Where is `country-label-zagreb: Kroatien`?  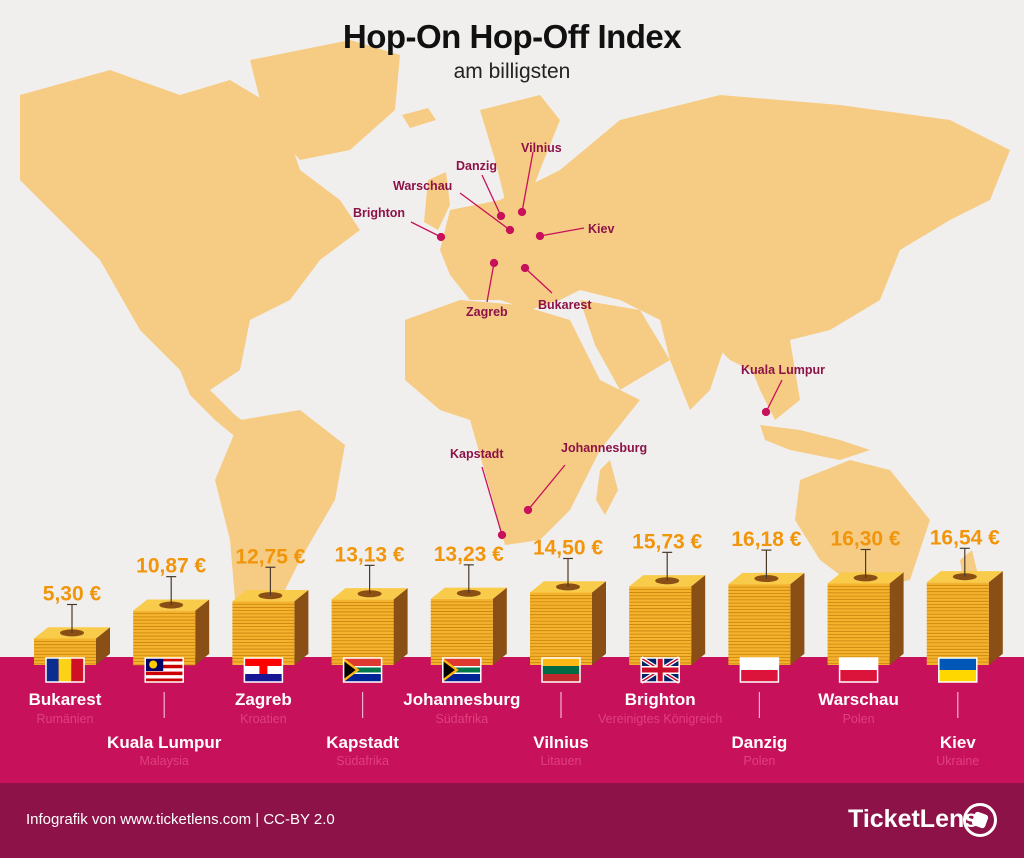
country-label-zagreb: Kroatien is located at coordinates (263, 719).